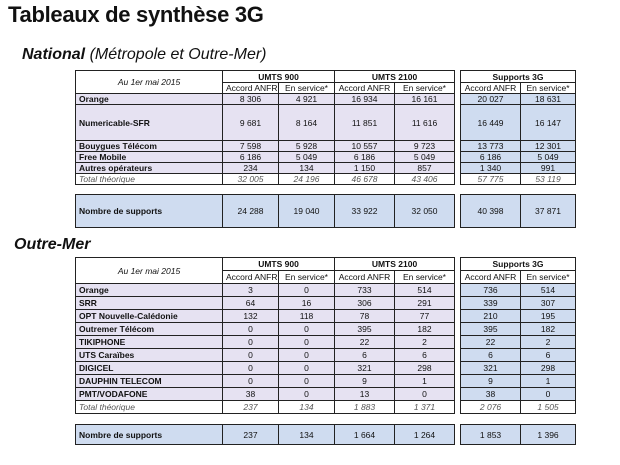  Describe the element at coordinates (326, 394) in the screenshot. I see `table-row: PMT/VODAFONE 38 0 13 0 38 0` at that location.